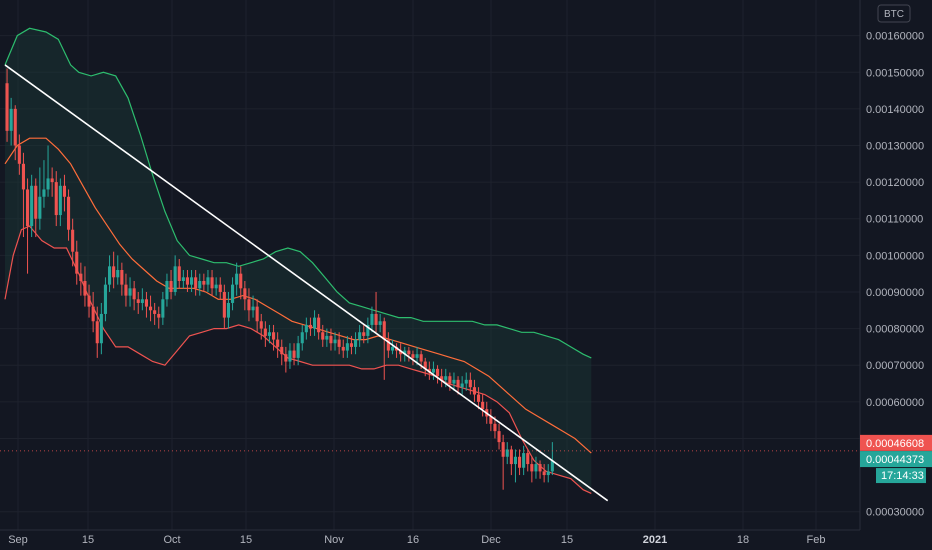 Image resolution: width=932 pixels, height=550 pixels. What do you see at coordinates (171, 540) in the screenshot?
I see `x-tick-label: Oct` at bounding box center [171, 540].